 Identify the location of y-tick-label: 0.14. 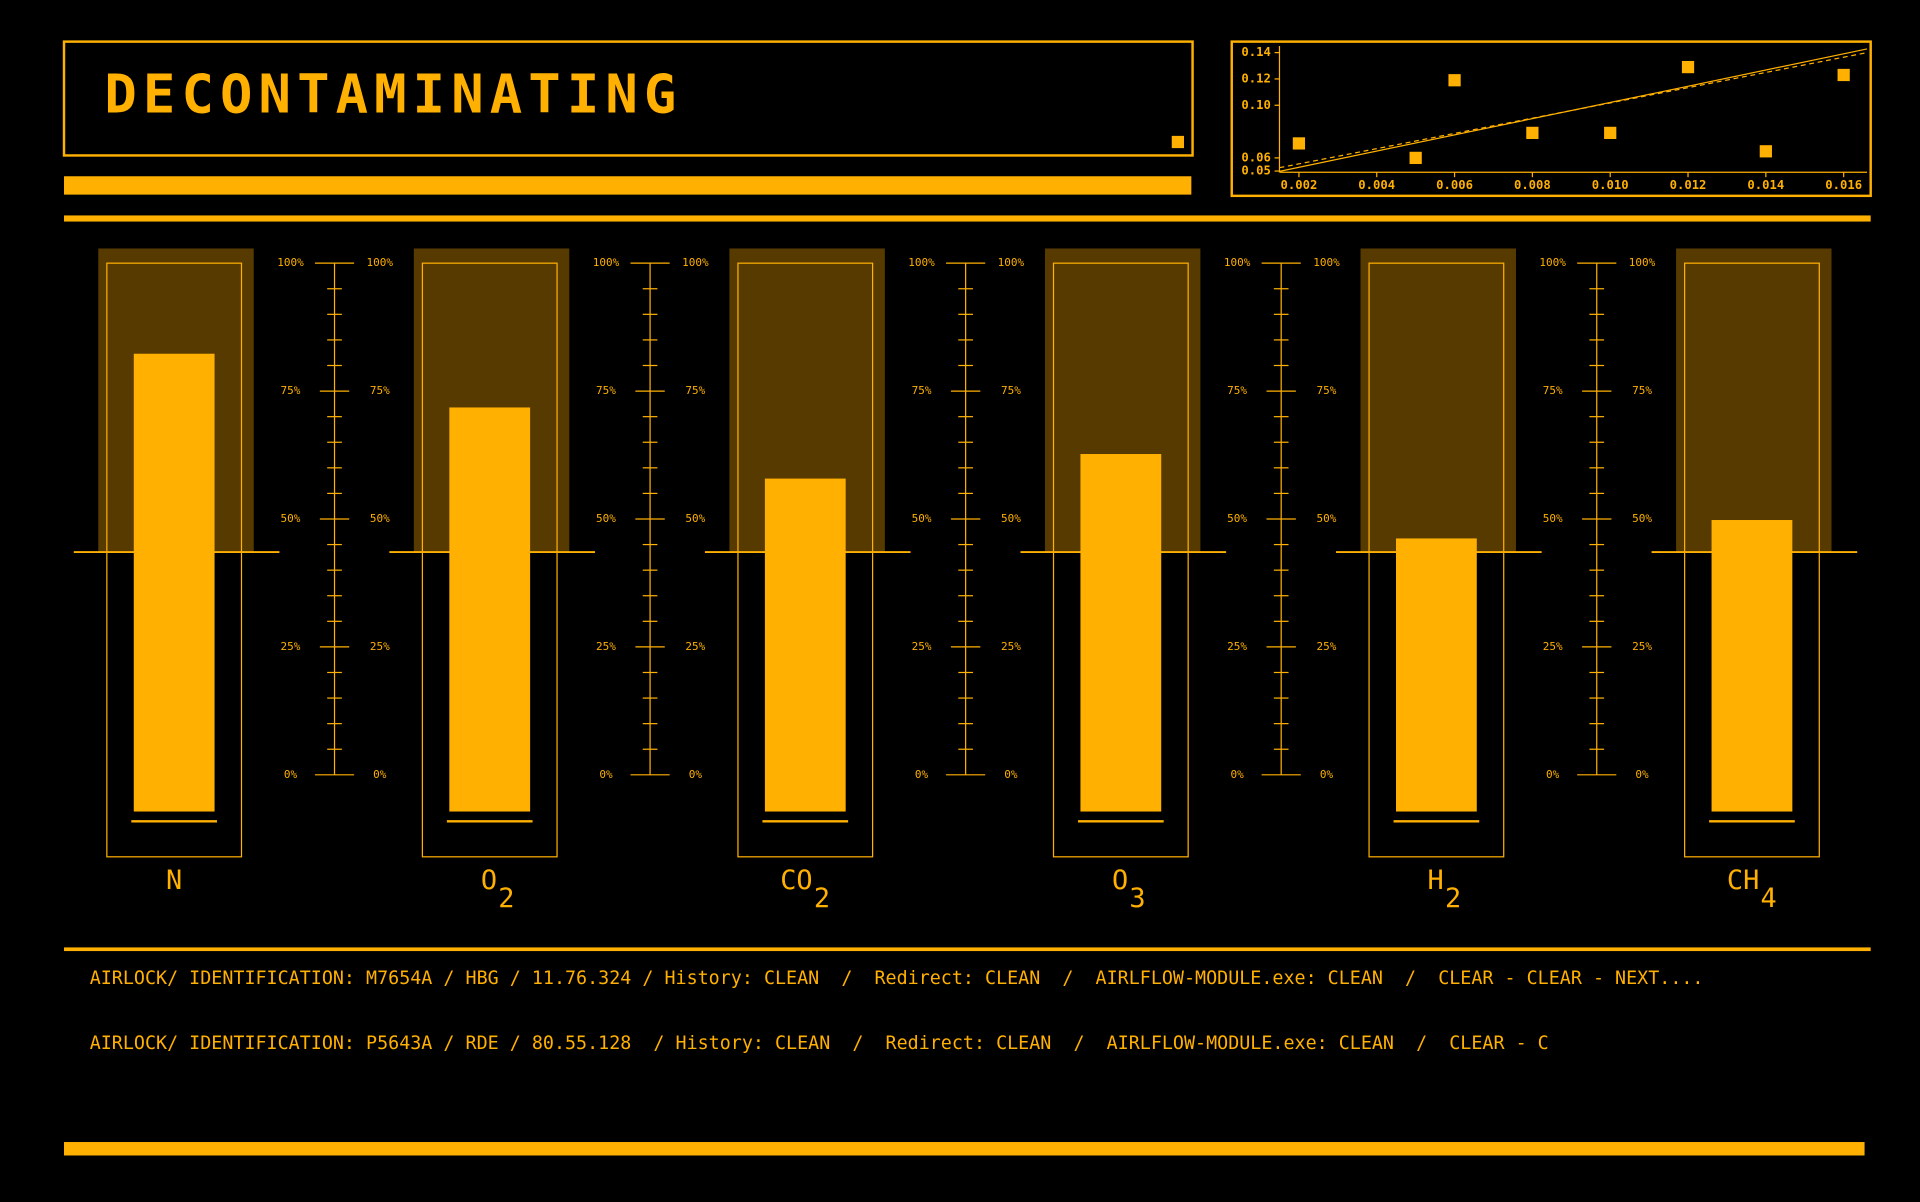
(1255, 52).